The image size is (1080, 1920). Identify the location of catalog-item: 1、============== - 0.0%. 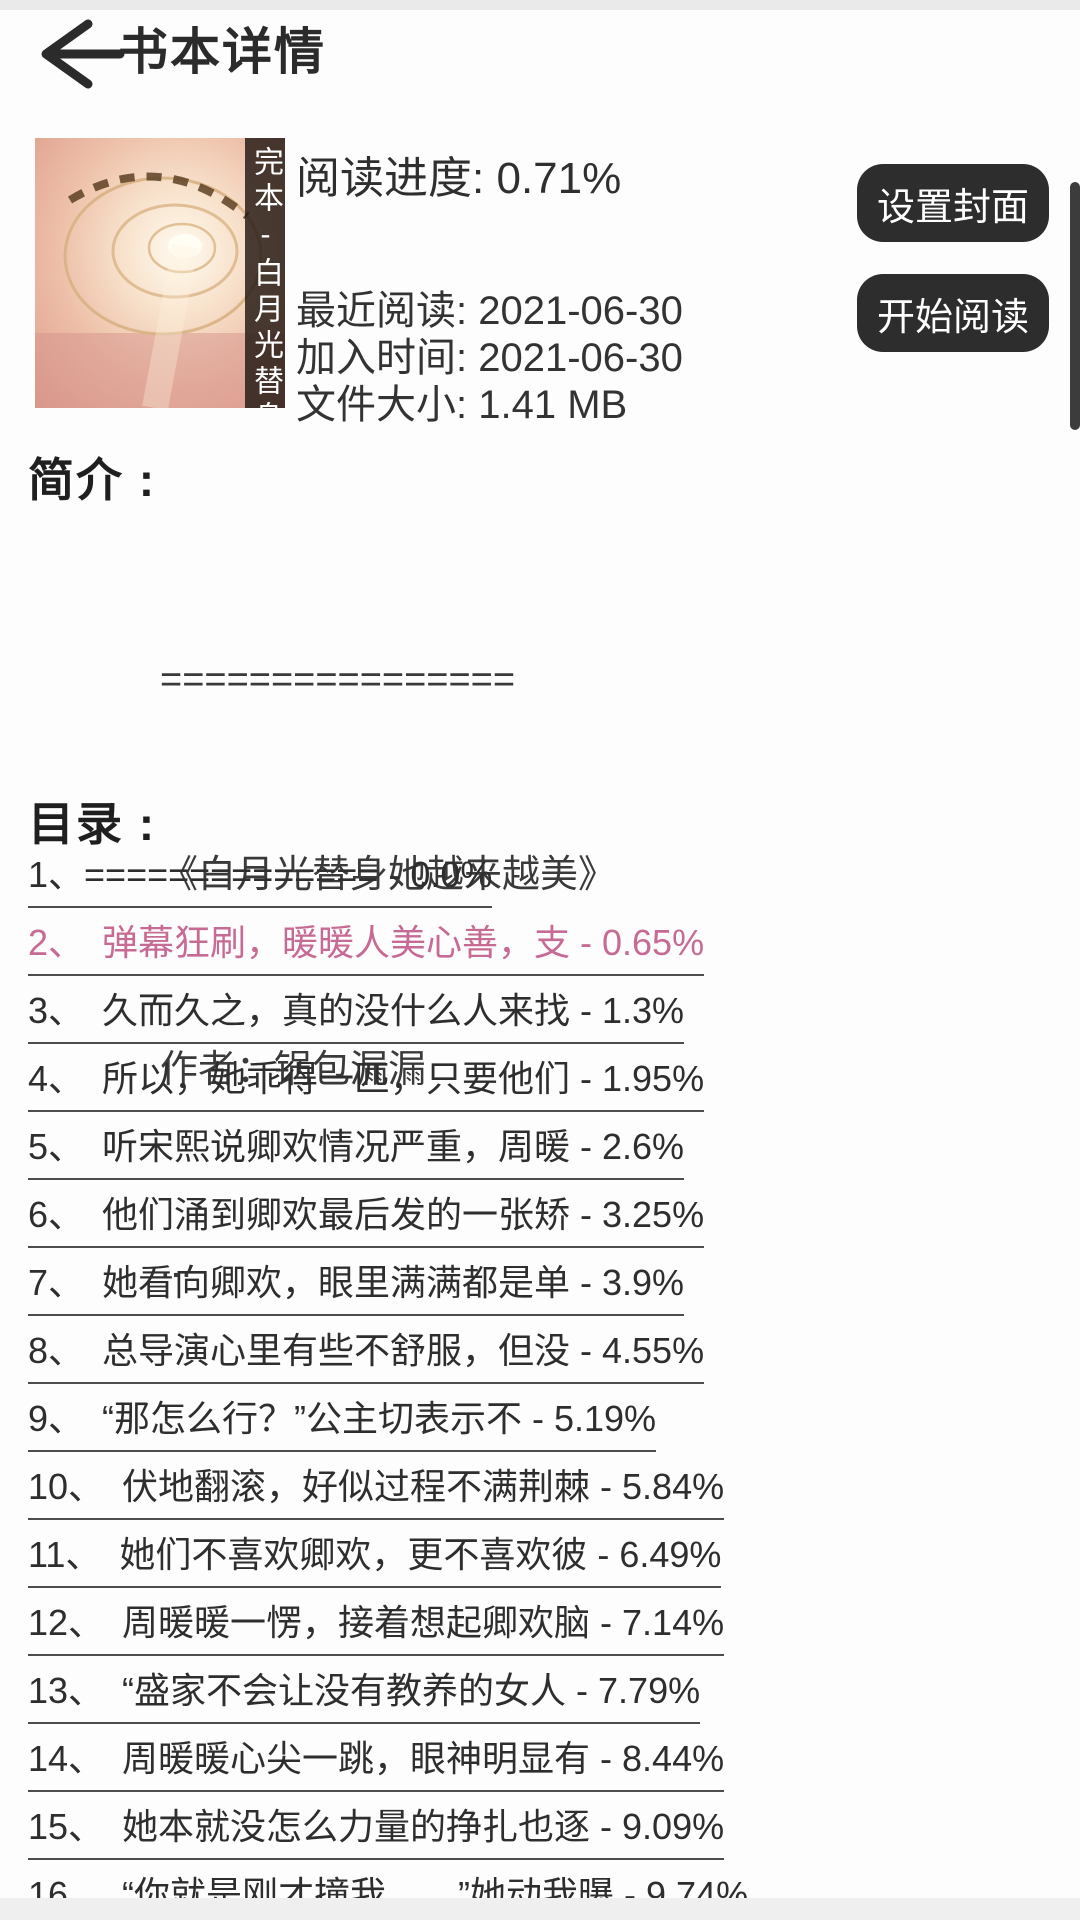
(548, 886).